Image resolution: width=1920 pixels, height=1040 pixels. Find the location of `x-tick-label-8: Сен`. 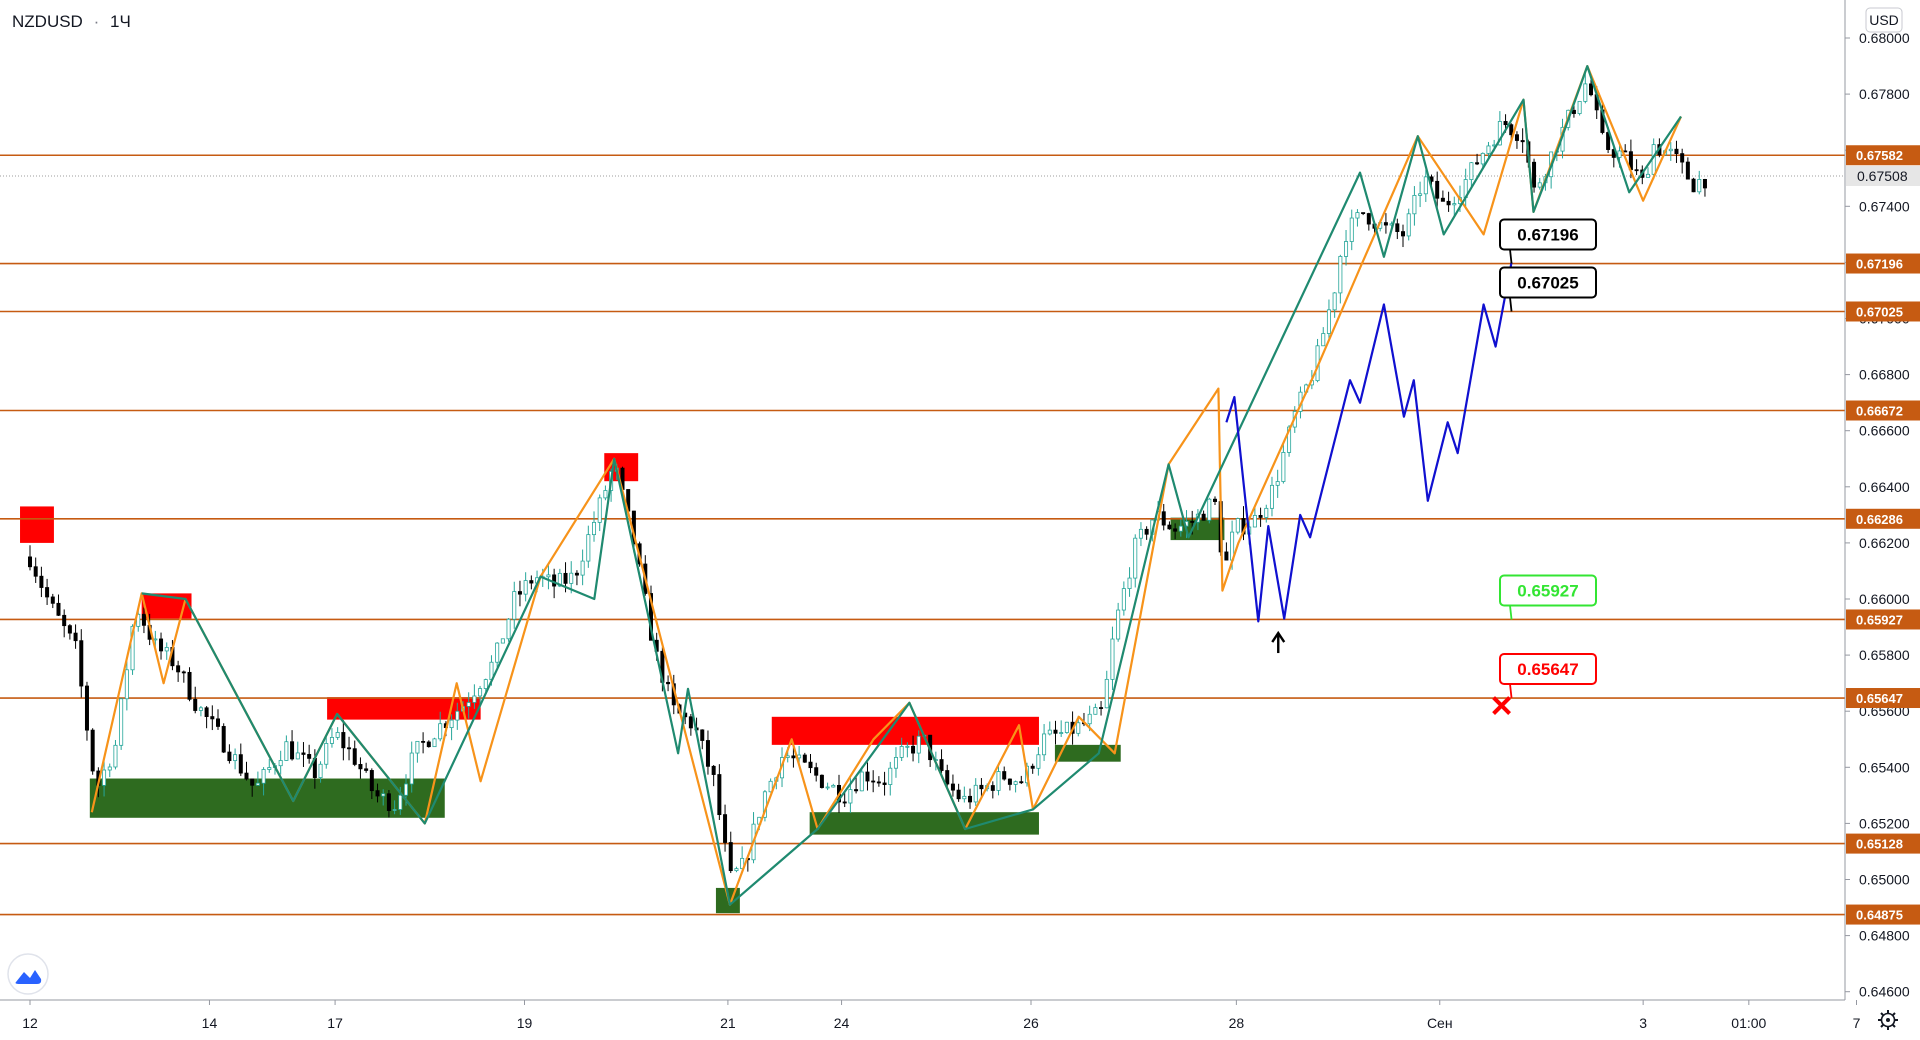

x-tick-label-8: Сен is located at coordinates (1440, 1023).